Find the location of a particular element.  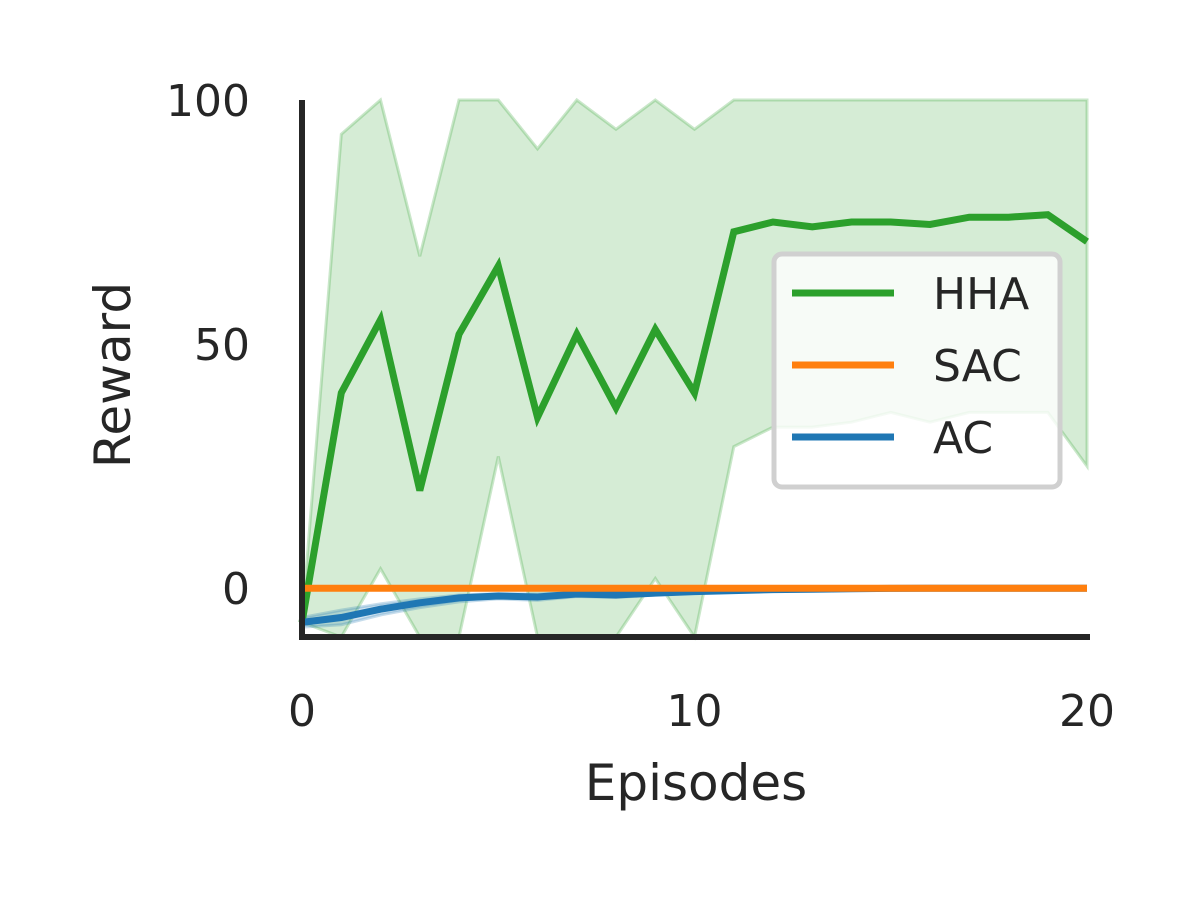

x-tick-label: 0 is located at coordinates (302, 711).